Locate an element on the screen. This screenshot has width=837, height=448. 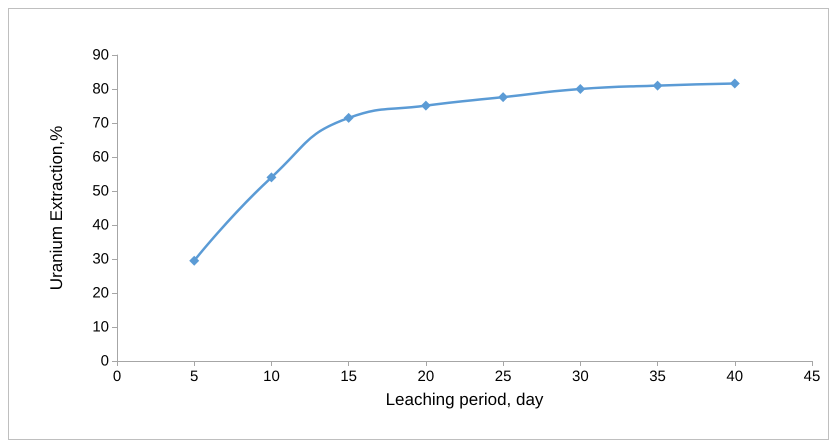
y-tick-label: 0 is located at coordinates (104, 361).